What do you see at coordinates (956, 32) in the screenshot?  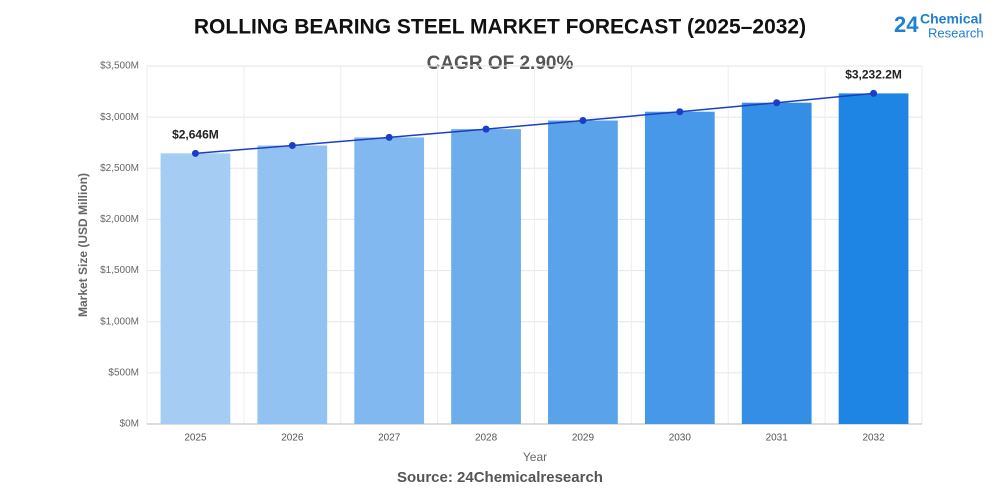 I see `logo-text: Research` at bounding box center [956, 32].